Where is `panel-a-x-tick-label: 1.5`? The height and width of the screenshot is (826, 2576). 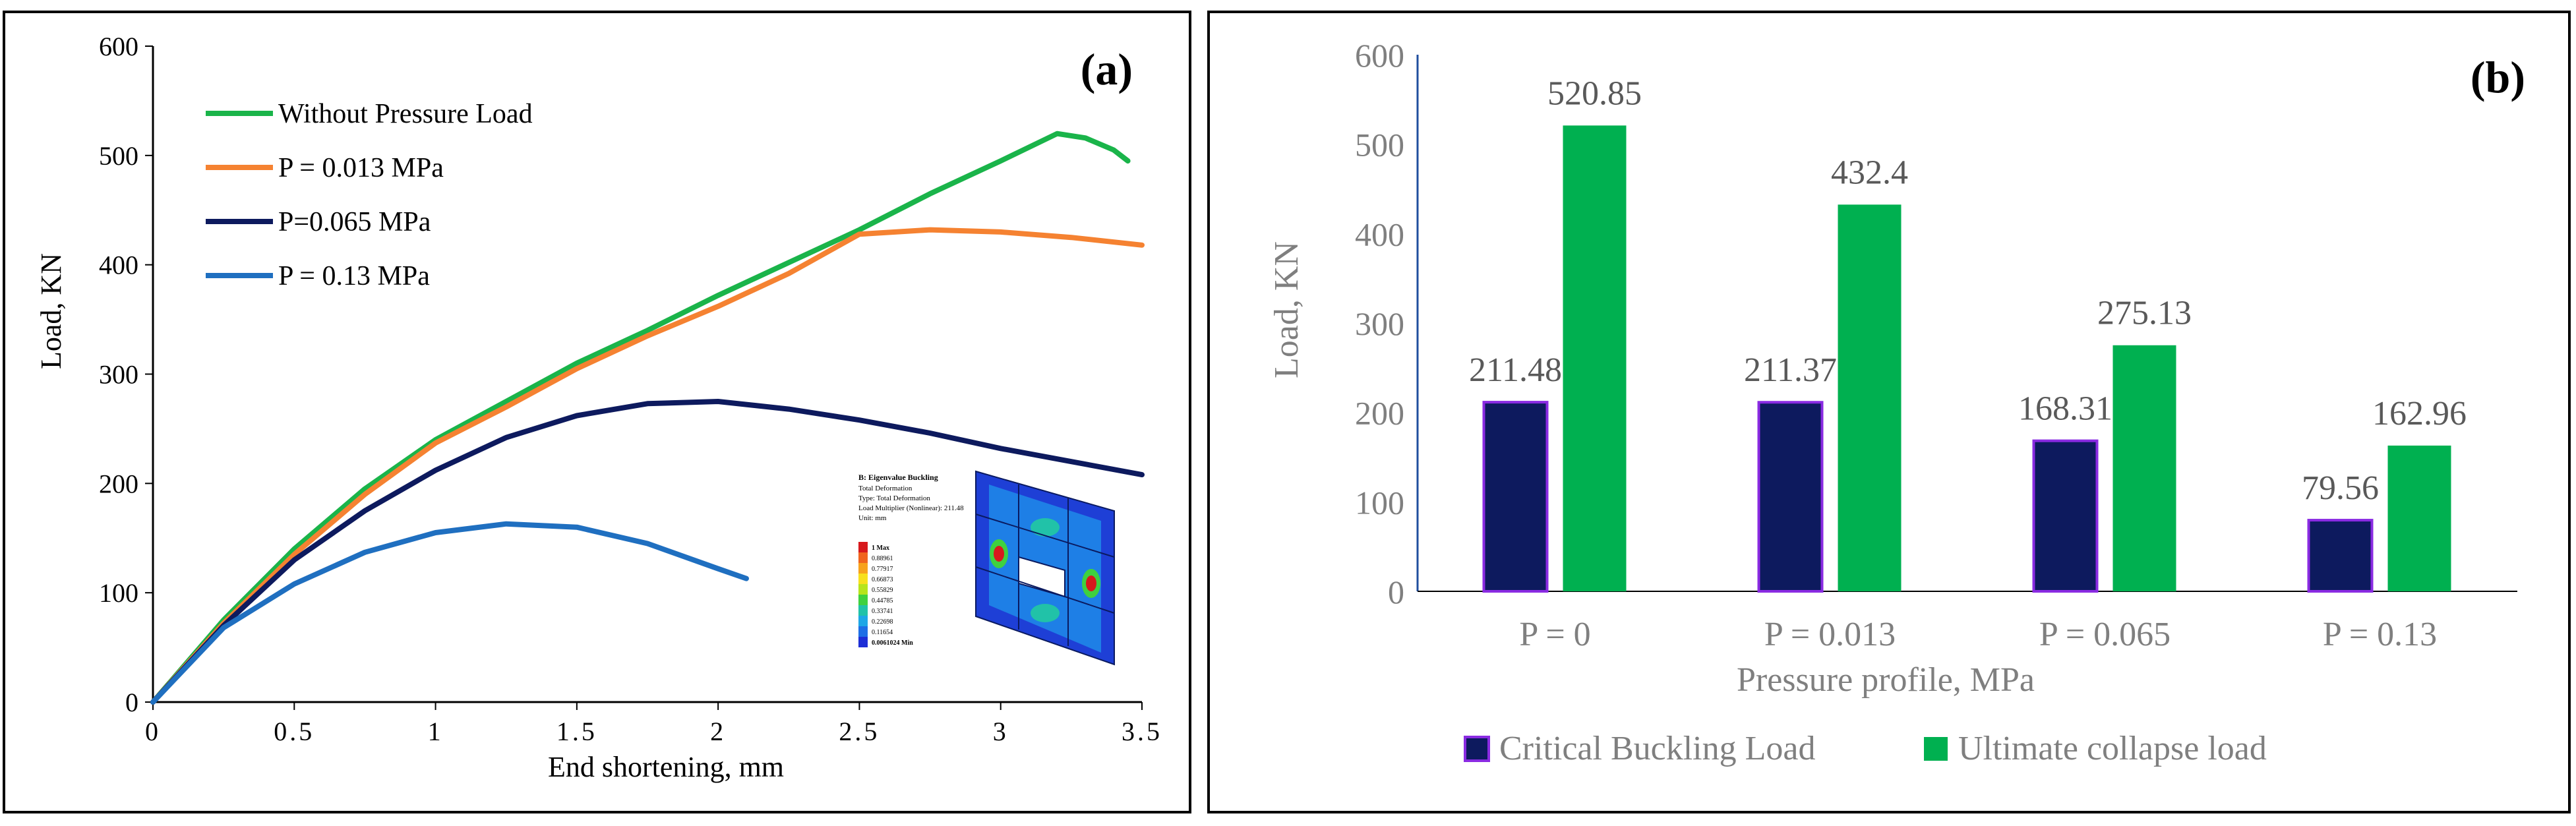 panel-a-x-tick-label: 1.5 is located at coordinates (576, 731).